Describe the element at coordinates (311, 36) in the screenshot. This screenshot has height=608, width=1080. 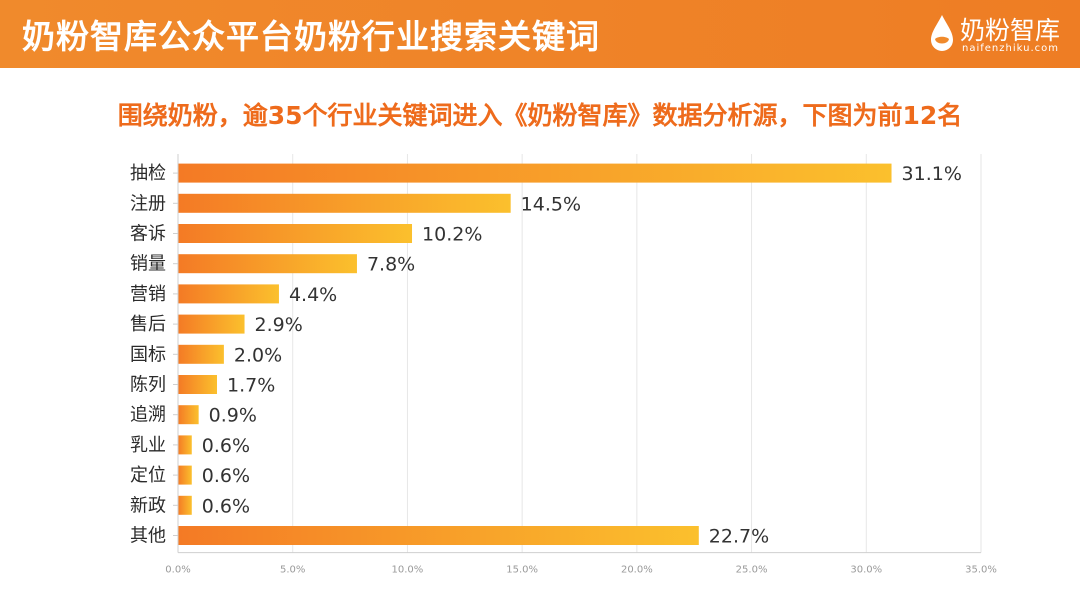
I see `page-title: 奶粉智库公众平台奶粉行业搜索关键词` at that location.